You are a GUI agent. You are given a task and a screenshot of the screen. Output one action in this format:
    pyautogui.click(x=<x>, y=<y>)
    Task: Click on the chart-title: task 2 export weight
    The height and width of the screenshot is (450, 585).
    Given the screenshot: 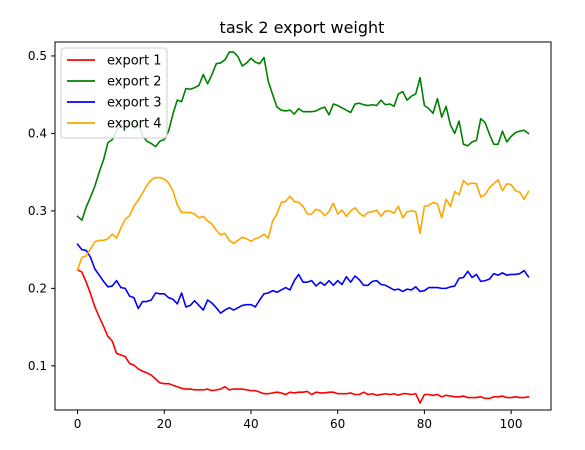 What is the action you would take?
    pyautogui.click(x=302, y=27)
    